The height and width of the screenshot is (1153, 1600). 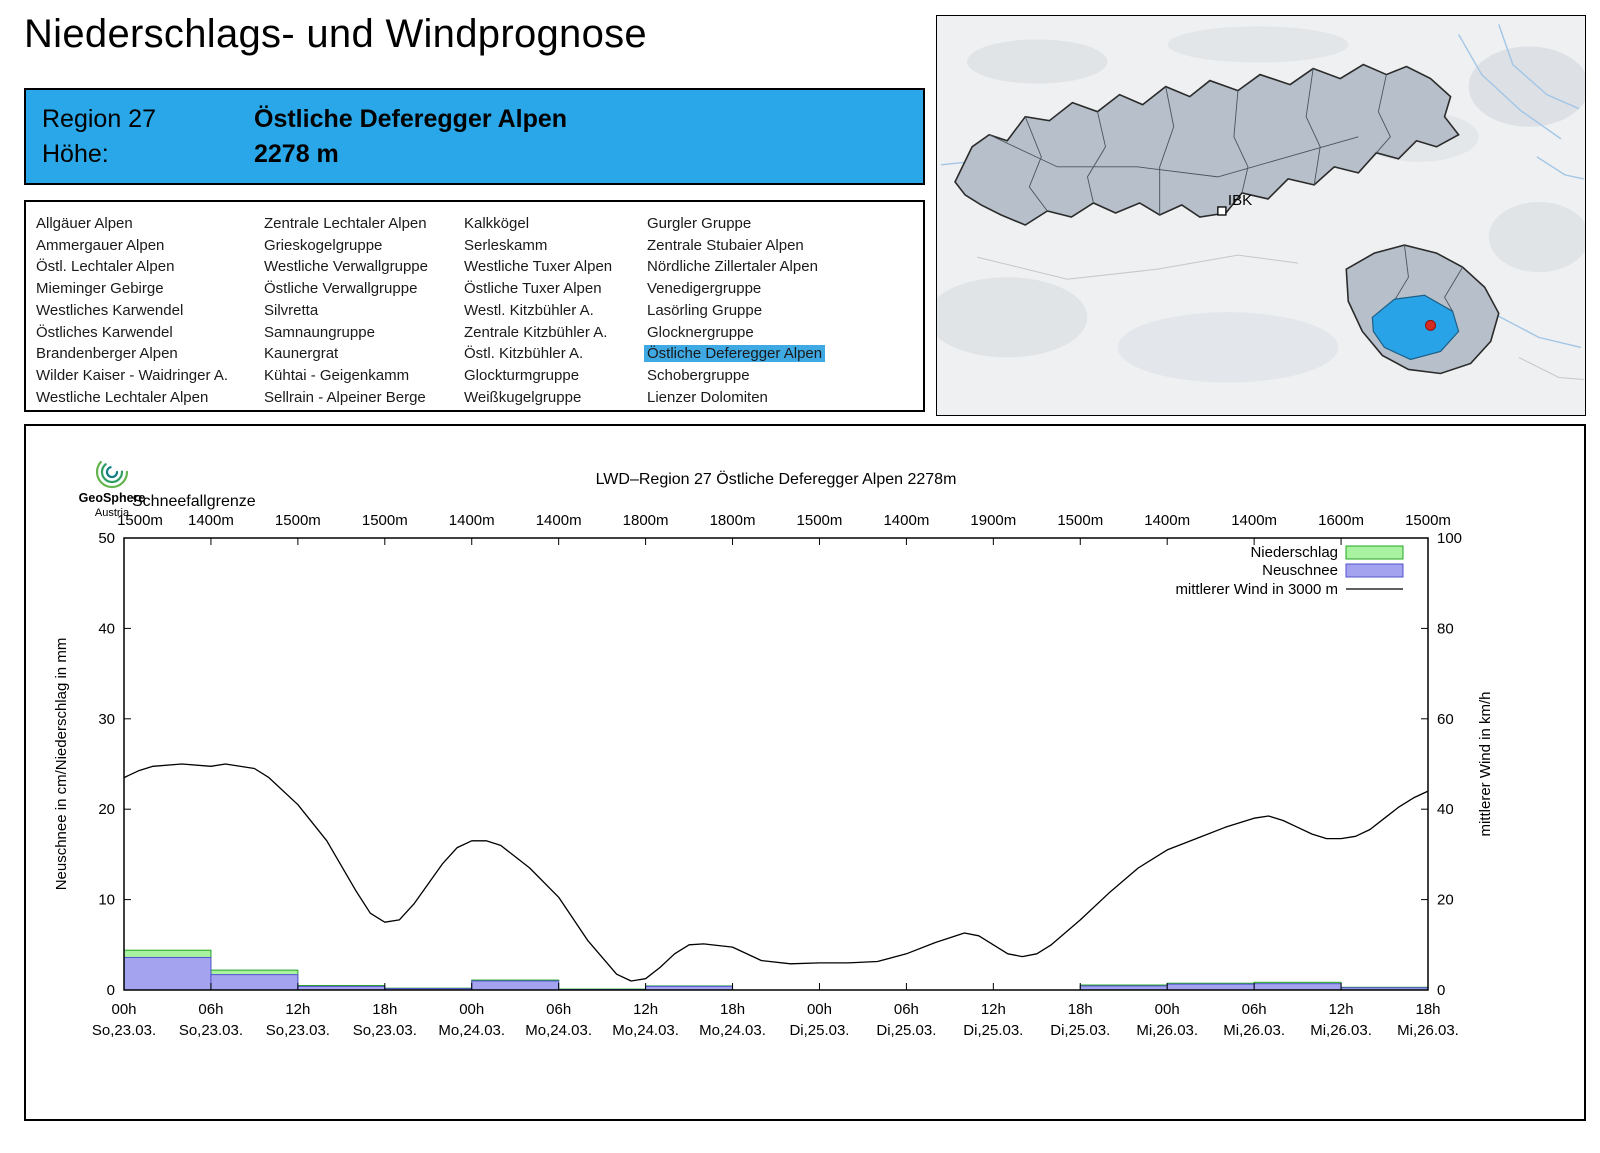 What do you see at coordinates (735, 354) in the screenshot?
I see `region-list-item-selected: Östliche Deferegger Alpen` at bounding box center [735, 354].